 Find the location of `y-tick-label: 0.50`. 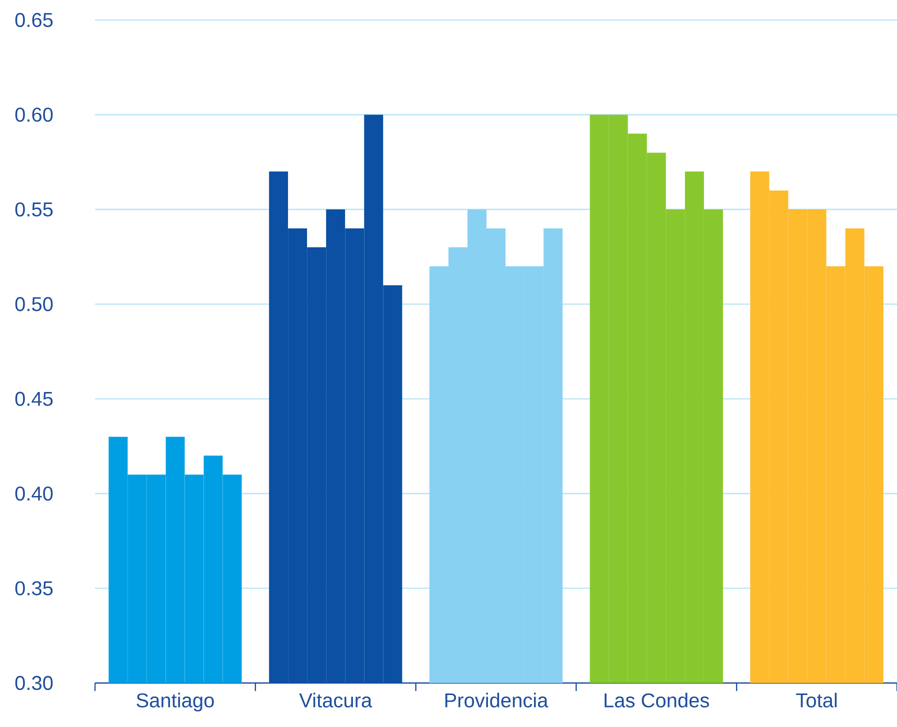

y-tick-label: 0.50 is located at coordinates (34, 304).